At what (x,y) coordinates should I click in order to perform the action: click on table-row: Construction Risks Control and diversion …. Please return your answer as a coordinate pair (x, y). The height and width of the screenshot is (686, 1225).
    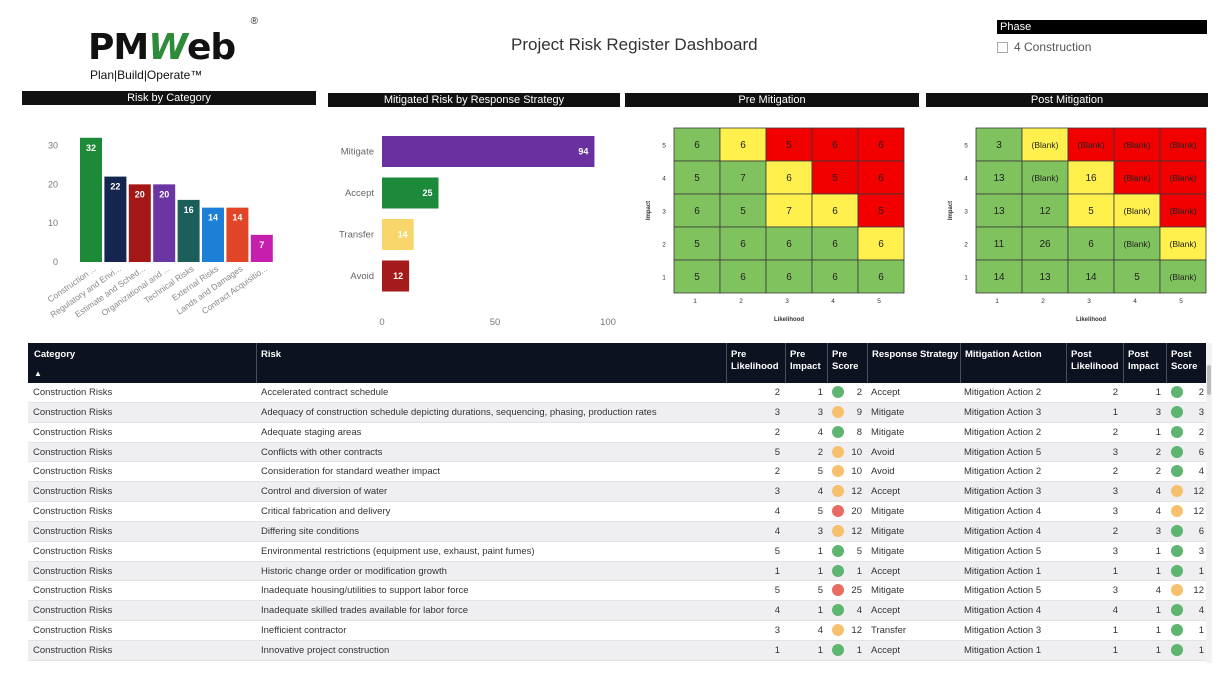
    Looking at the image, I should click on (618, 492).